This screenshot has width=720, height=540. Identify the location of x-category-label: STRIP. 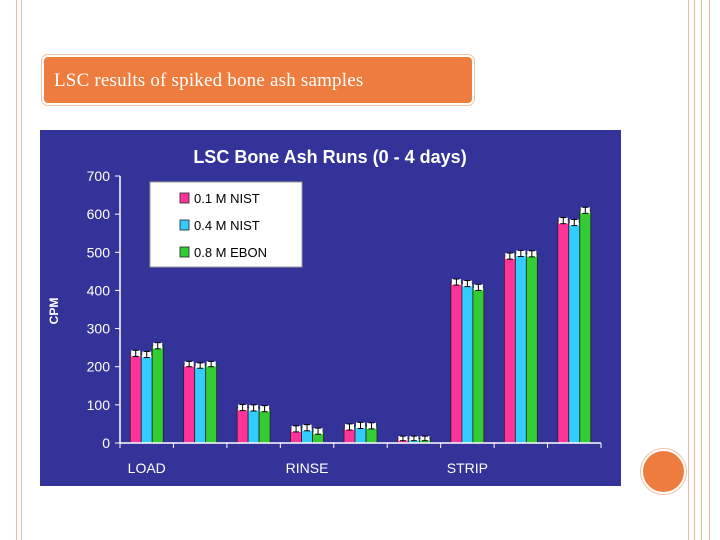
(467, 468).